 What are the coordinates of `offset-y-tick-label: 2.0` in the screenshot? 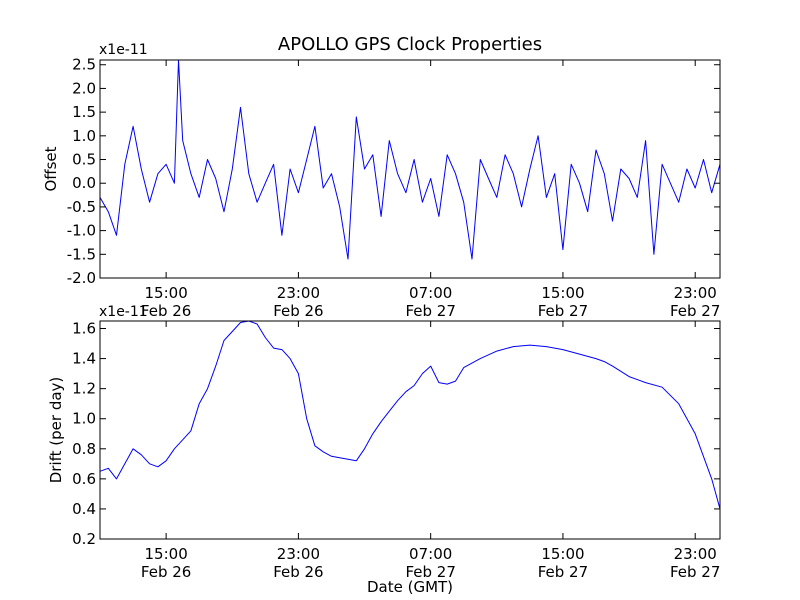 It's located at (84, 88).